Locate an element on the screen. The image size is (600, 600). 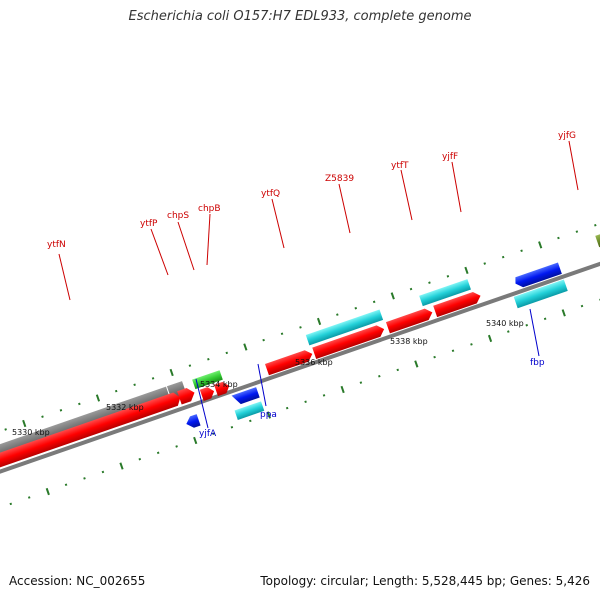
gene-yjfG-olive is located at coordinates (597, 228).